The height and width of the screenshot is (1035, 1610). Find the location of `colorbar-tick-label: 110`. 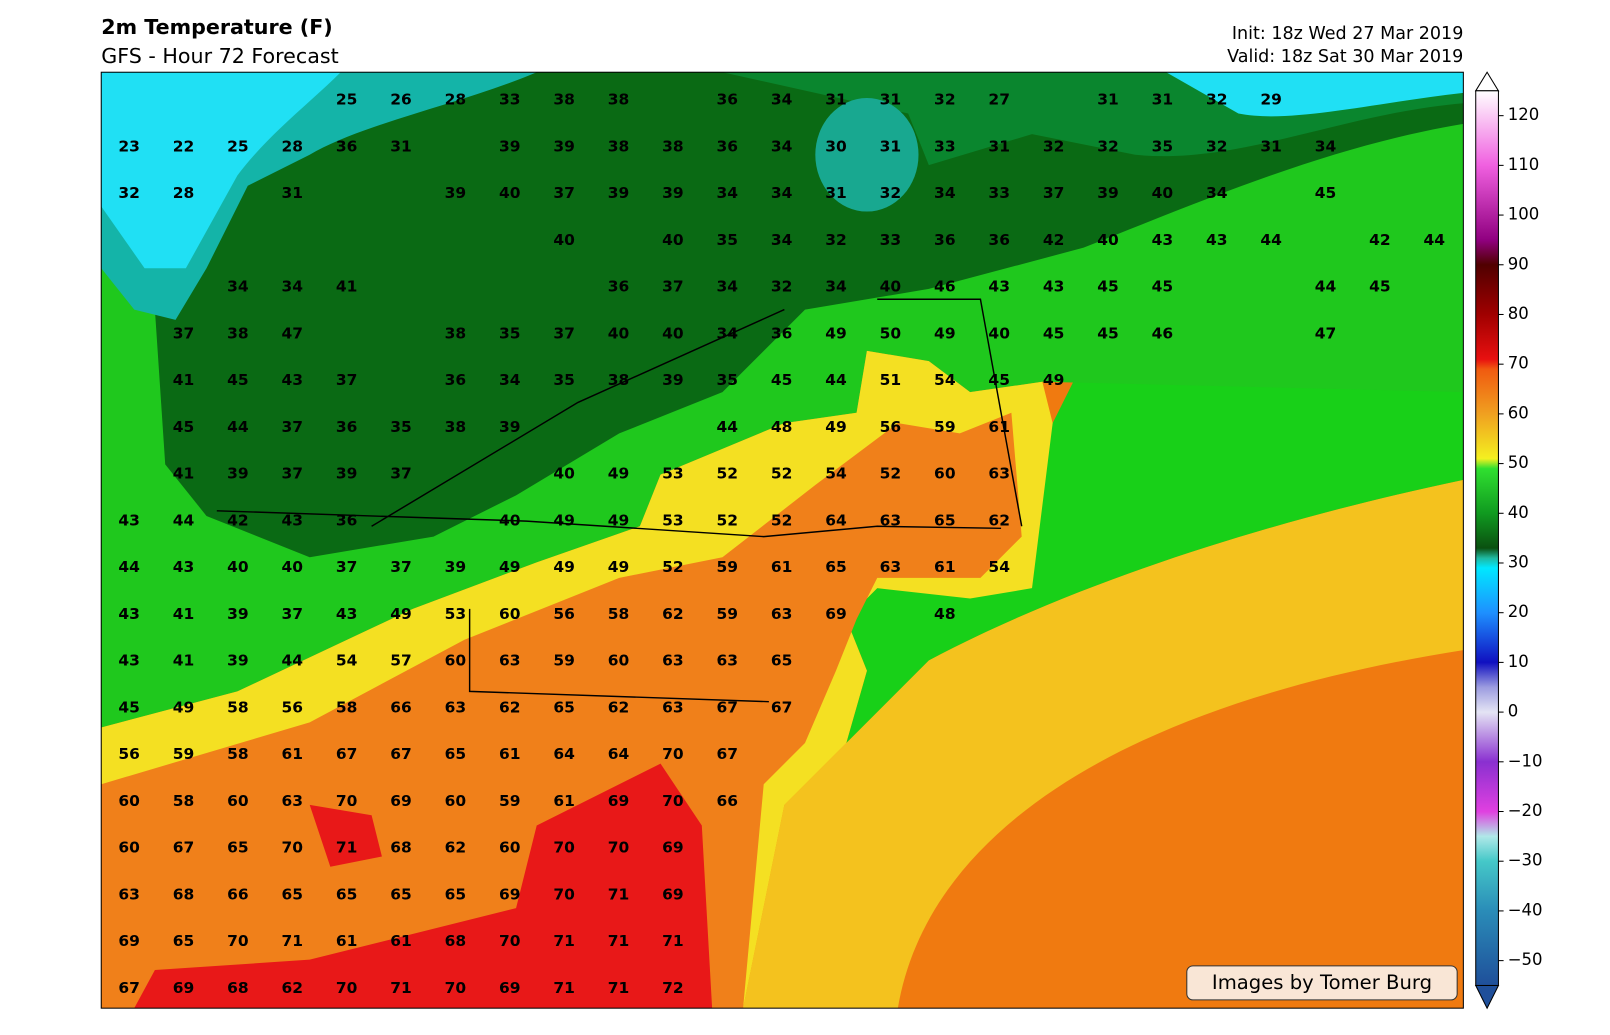

colorbar-tick-label: 110 is located at coordinates (1524, 164).